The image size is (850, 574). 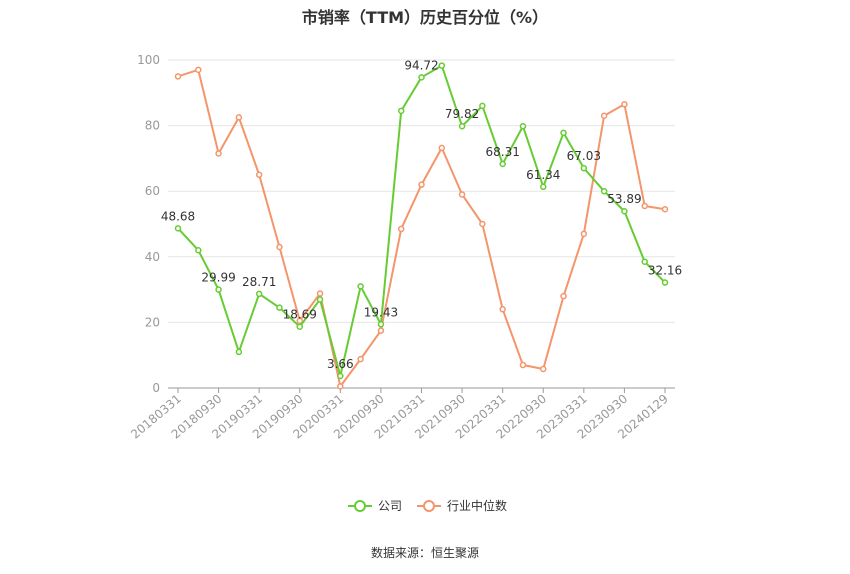 I want to click on y-tick-label: 20, so click(x=152, y=322).